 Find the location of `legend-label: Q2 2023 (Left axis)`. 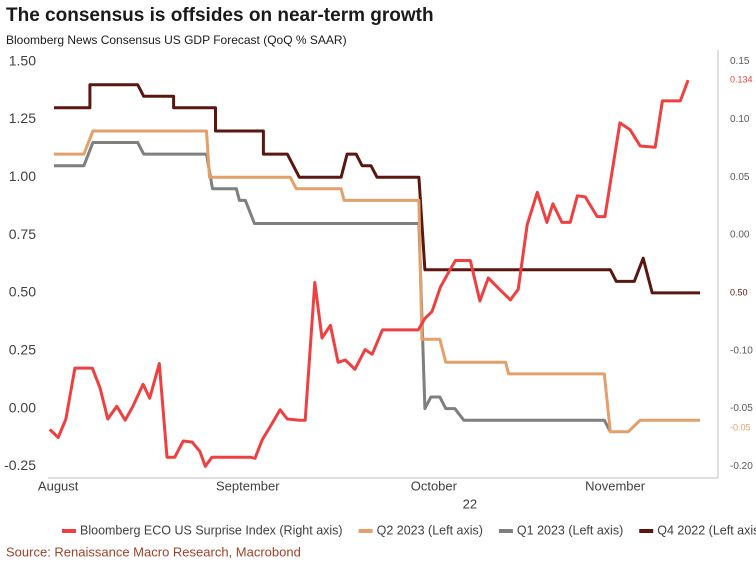

legend-label: Q2 2023 (Left axis) is located at coordinates (430, 530).